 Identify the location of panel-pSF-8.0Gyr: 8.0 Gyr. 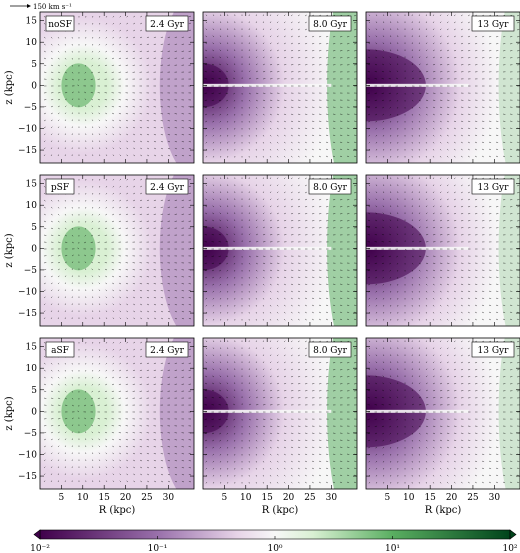
(280, 250).